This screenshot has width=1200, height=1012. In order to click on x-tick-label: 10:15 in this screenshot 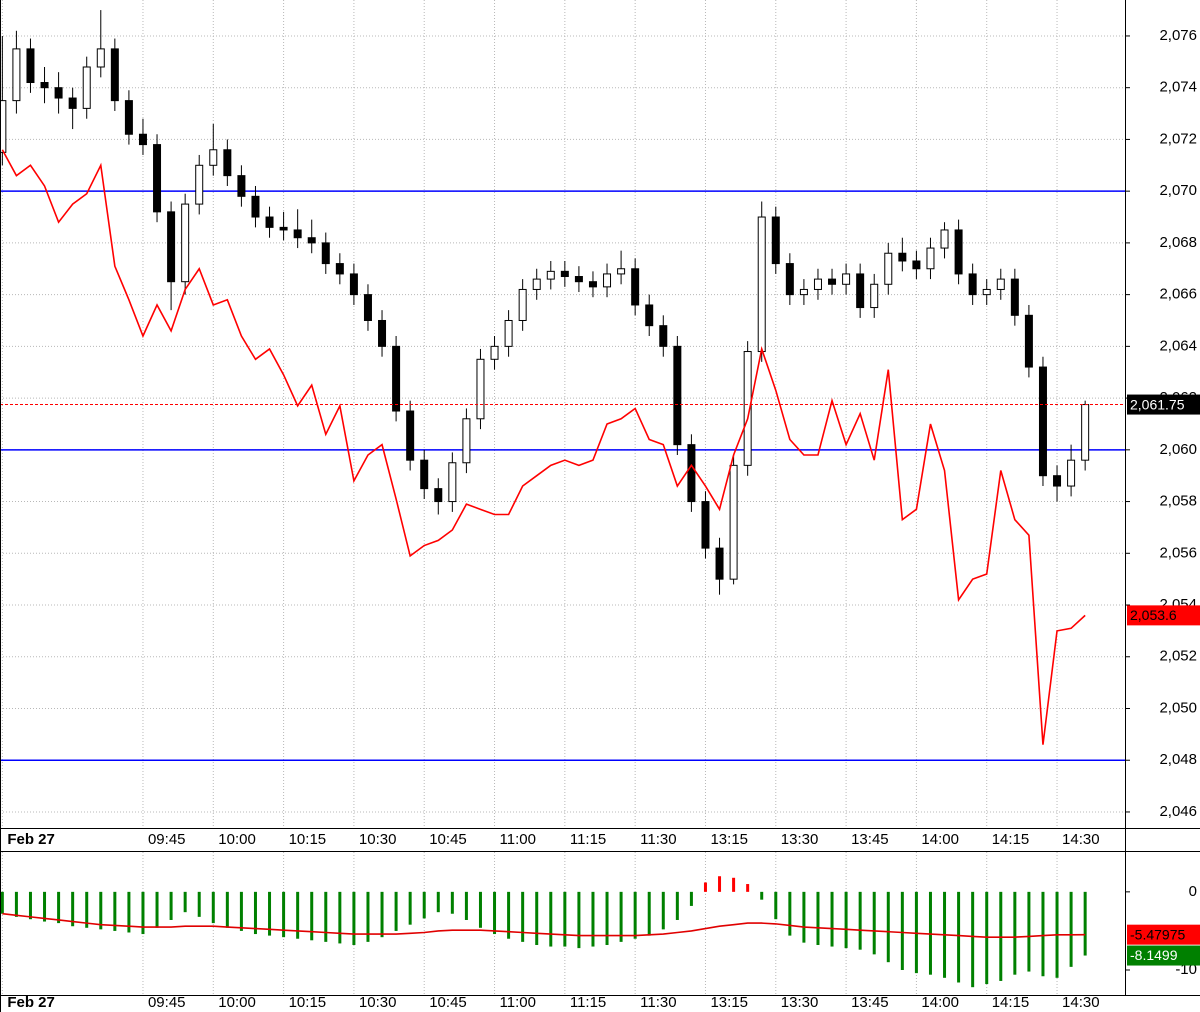, I will do `click(308, 1002)`.